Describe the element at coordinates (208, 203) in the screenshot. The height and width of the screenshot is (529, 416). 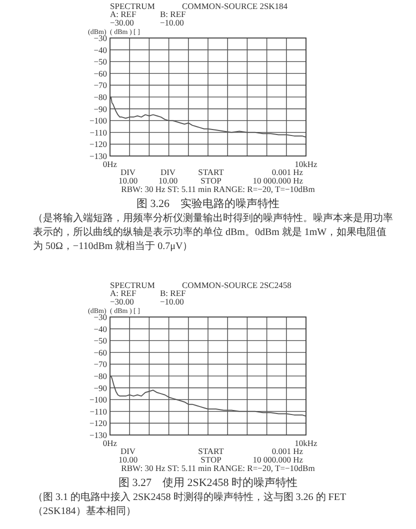
I see `caption: 图 3.26 实验电路的噪声特性` at that location.